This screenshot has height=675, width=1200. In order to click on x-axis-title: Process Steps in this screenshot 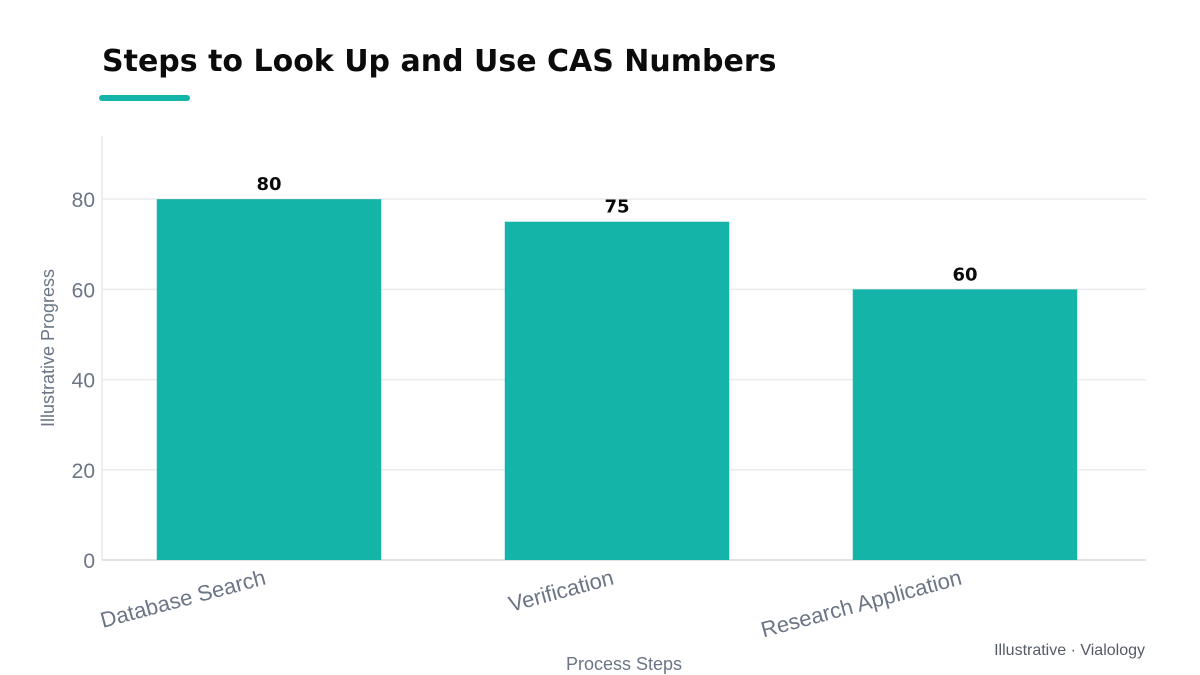, I will do `click(624, 664)`.